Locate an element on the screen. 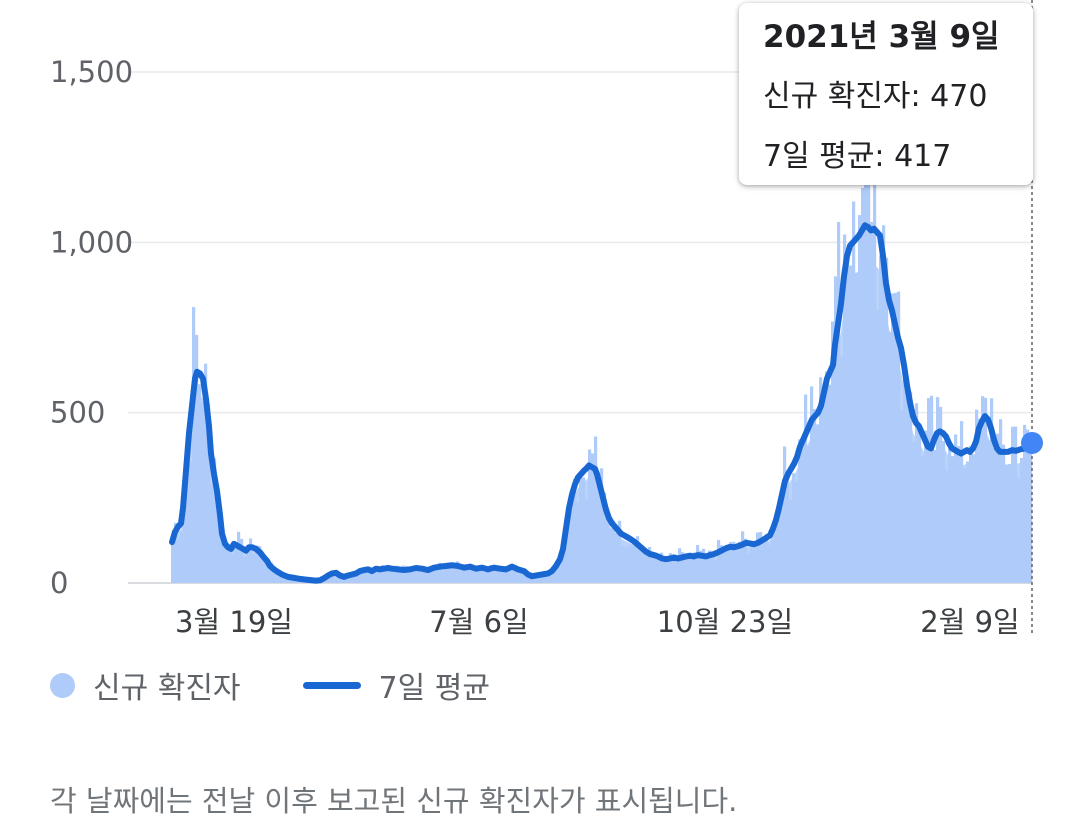 The width and height of the screenshot is (1080, 823). x-axis-labels: 3월 19일 7월 6일 10월 23일 2월 9일 is located at coordinates (597, 622).